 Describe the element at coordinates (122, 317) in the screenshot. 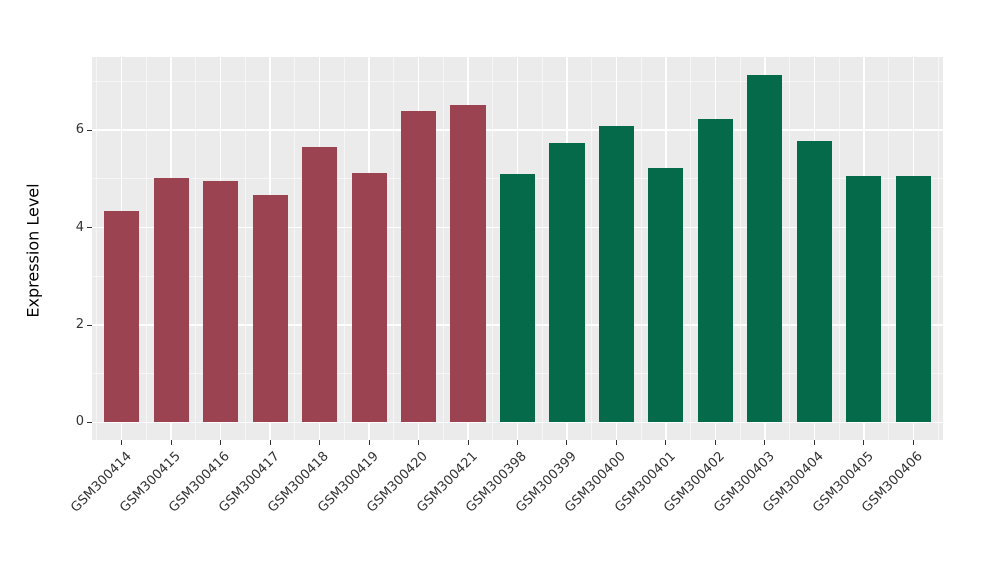

I see `bar-GSM300414` at that location.